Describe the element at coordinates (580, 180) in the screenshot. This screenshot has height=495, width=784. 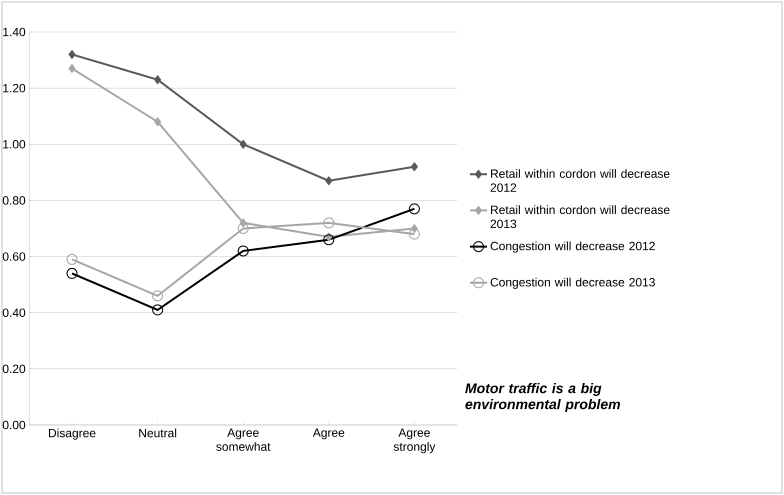
I see `legend-label: Retail within cordon will decrease 2012` at that location.